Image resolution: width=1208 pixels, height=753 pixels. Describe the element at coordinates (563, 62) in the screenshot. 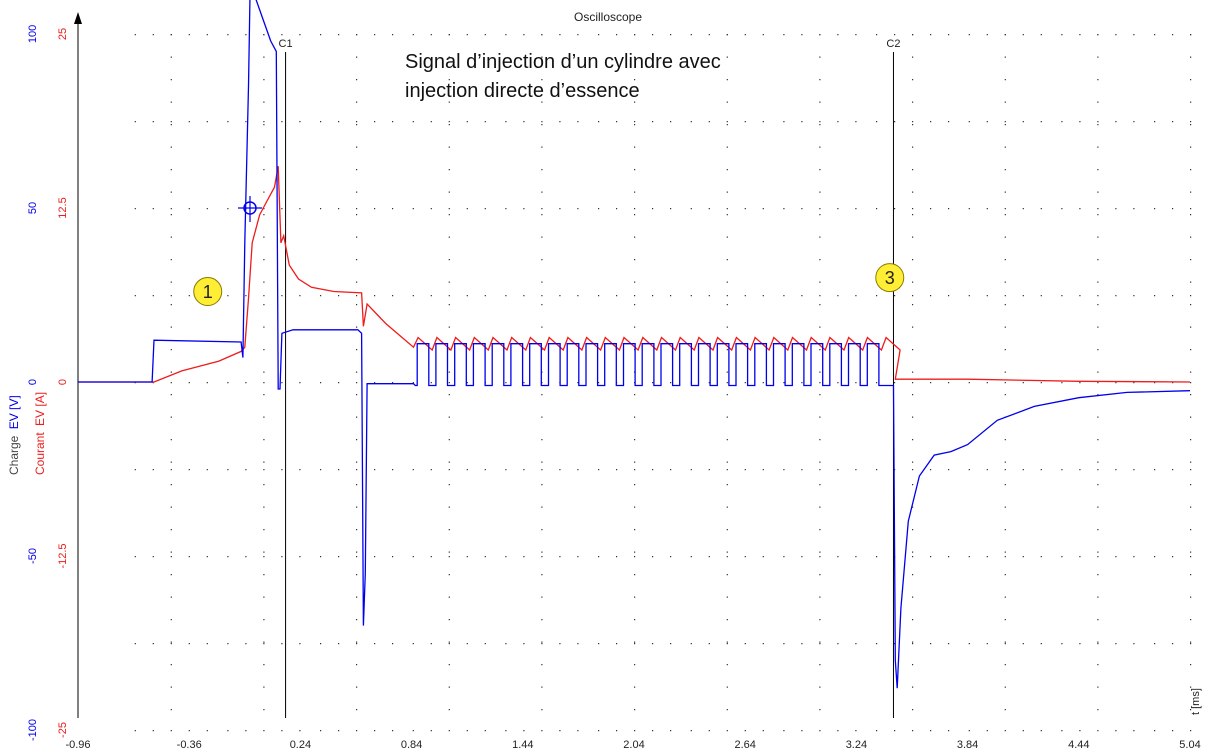

I see `annotation-line-1: Signal d’injection d’un cylindre avec` at that location.